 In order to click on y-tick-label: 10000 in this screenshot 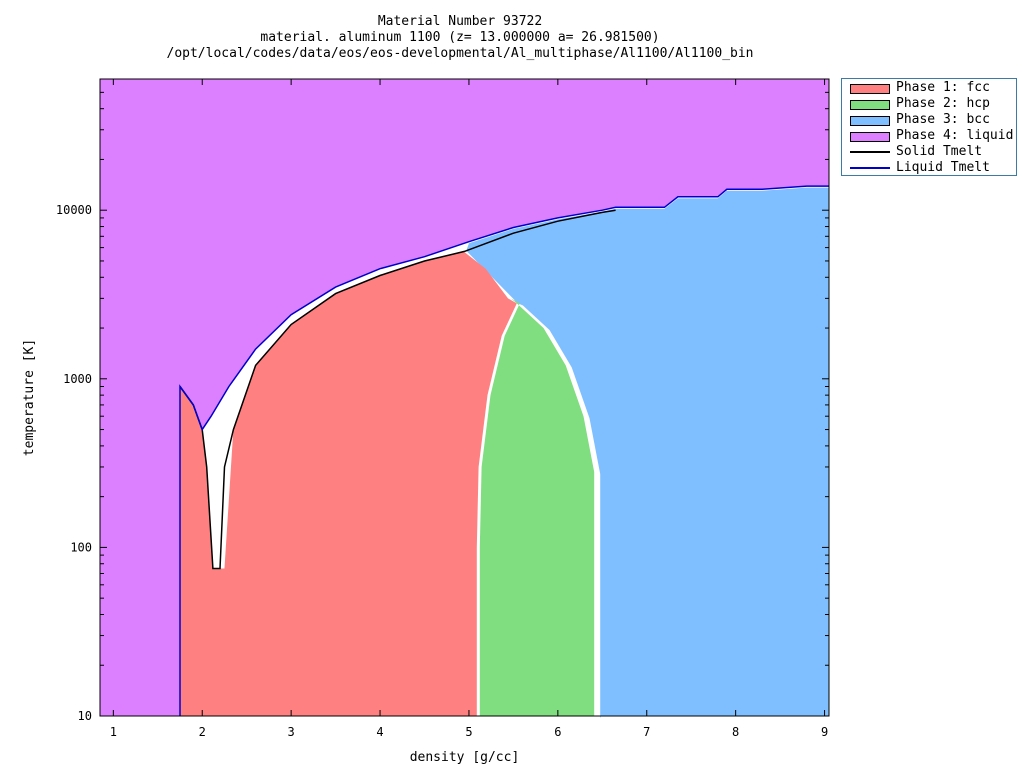, I will do `click(74, 210)`.